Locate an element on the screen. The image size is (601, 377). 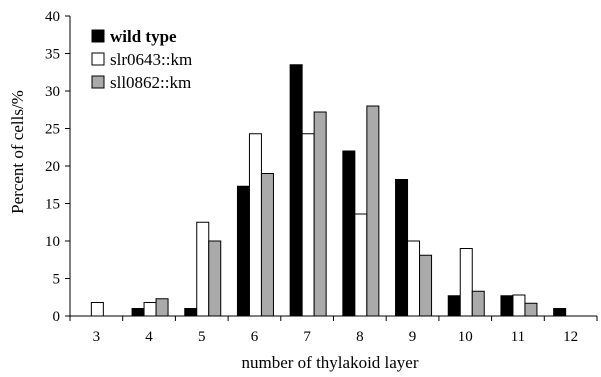
y-tick-label: 20 is located at coordinates (52, 167).